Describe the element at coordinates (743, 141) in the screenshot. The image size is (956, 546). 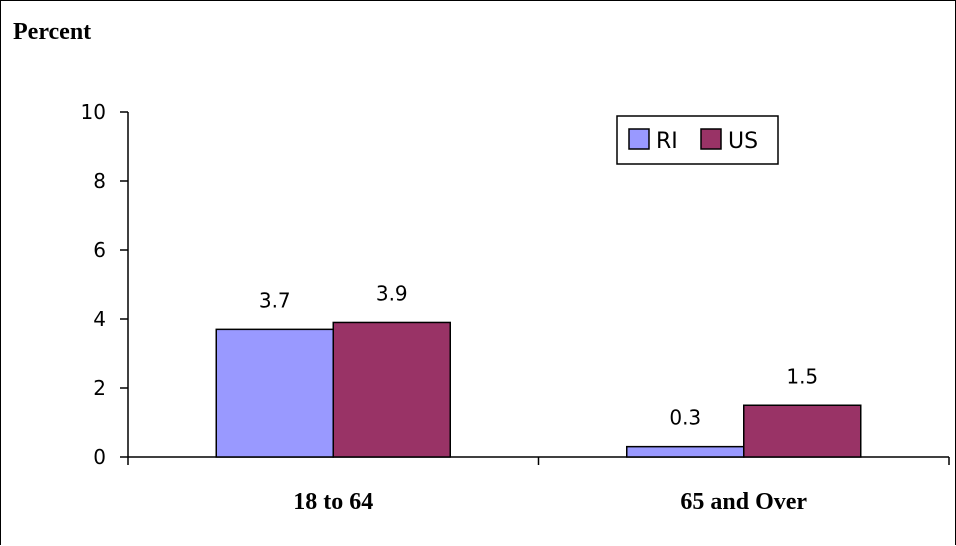
I see `legend-label: US` at that location.